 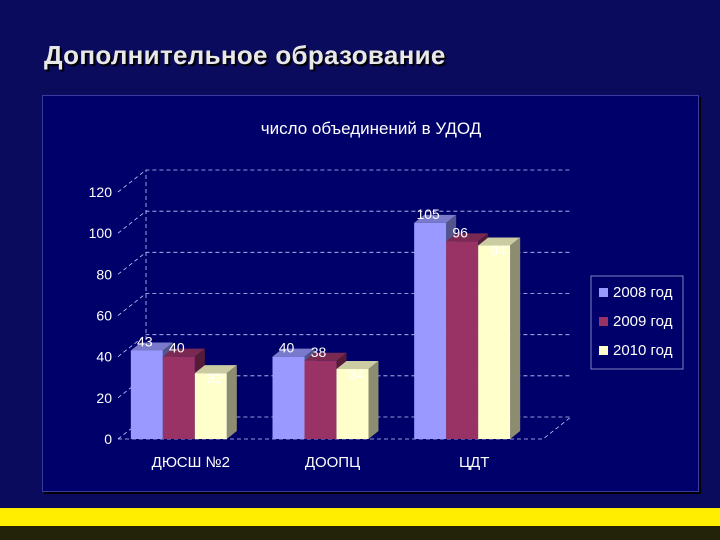 I want to click on category-label: ДЮСШ №2, so click(x=191, y=462).